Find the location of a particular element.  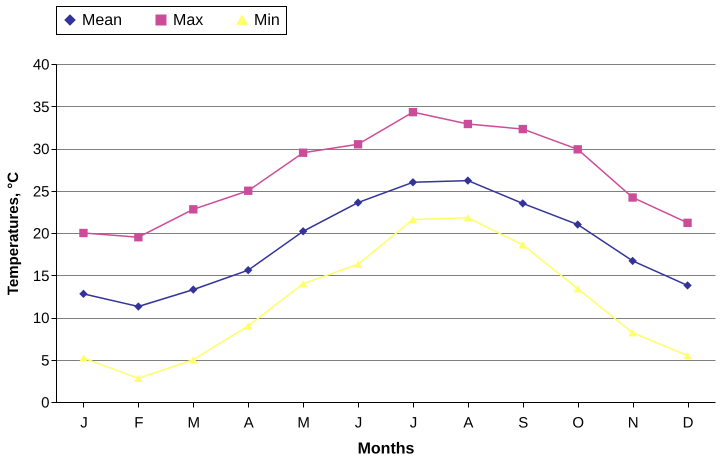

y-tick-label: 30 is located at coordinates (41, 149).